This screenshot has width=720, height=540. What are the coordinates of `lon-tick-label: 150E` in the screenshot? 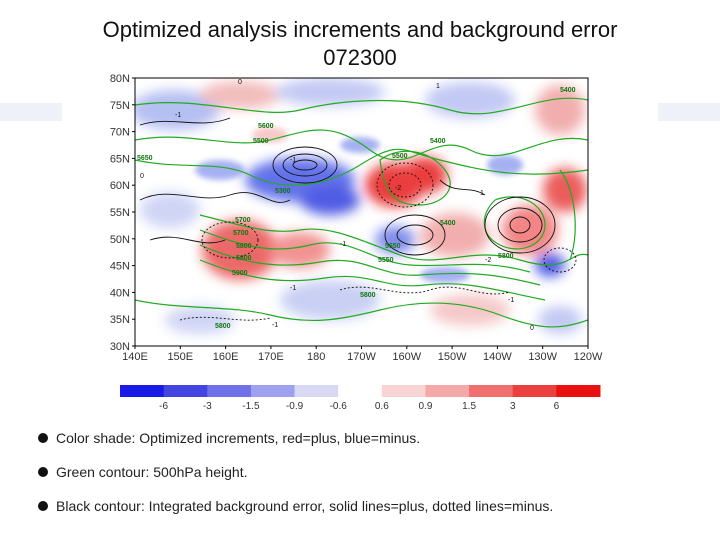 It's located at (180, 357).